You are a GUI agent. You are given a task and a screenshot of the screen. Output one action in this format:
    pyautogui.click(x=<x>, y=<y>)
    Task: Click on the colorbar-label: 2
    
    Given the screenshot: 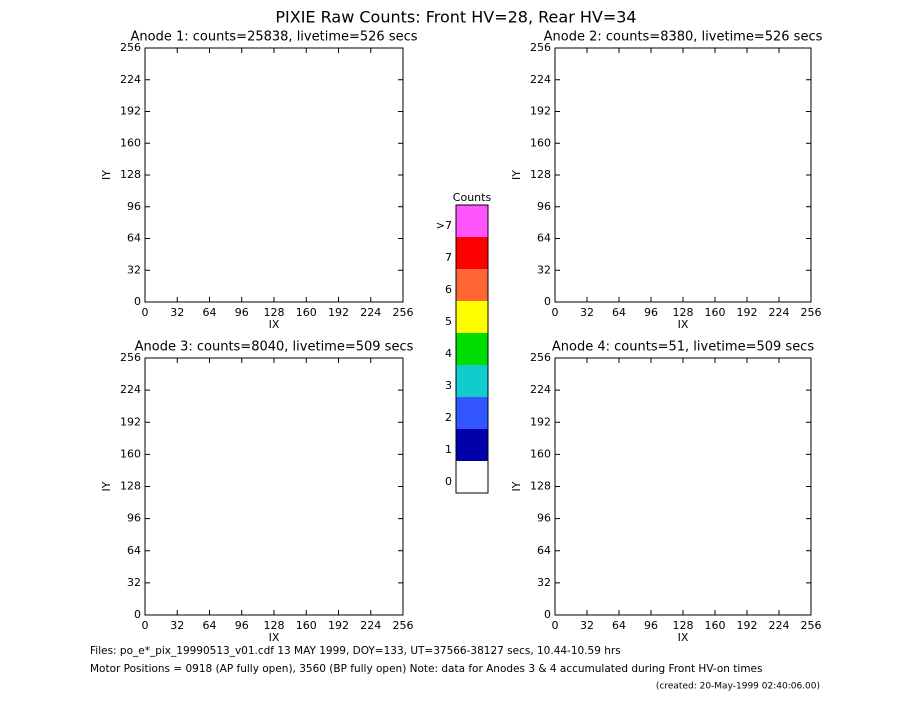 What is the action you would take?
    pyautogui.click(x=448, y=417)
    